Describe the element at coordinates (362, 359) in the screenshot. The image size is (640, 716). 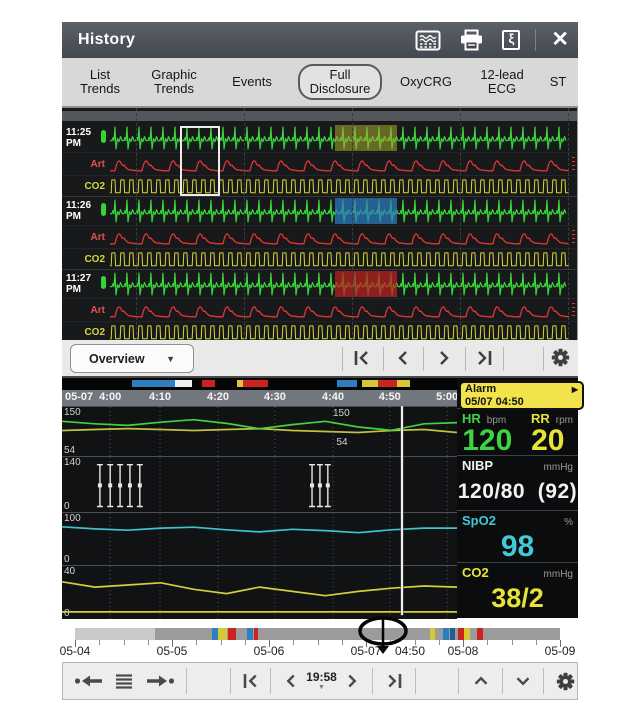
I see `first-page-button` at that location.